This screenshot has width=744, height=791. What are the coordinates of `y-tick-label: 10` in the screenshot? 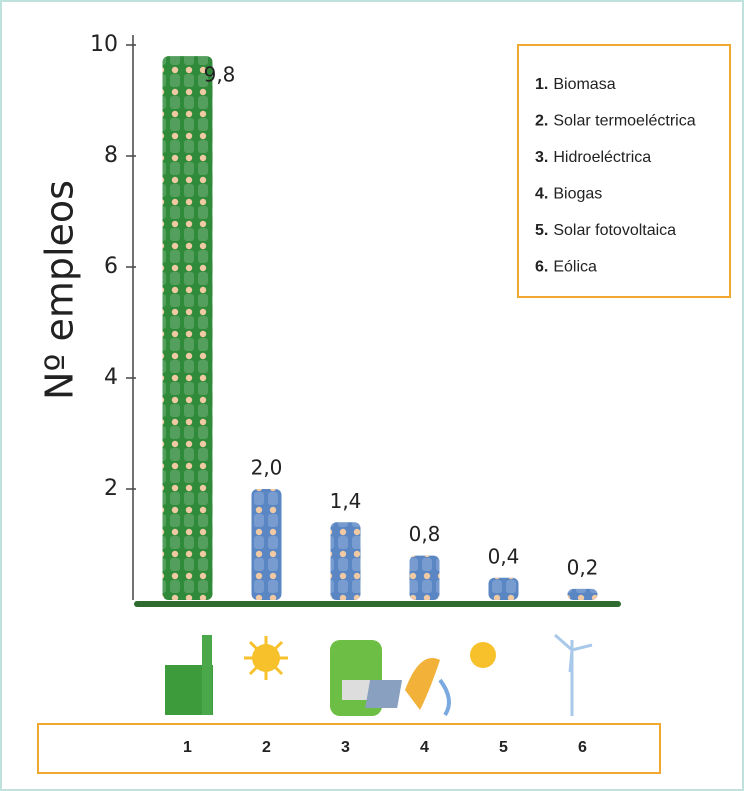 It's located at (104, 44).